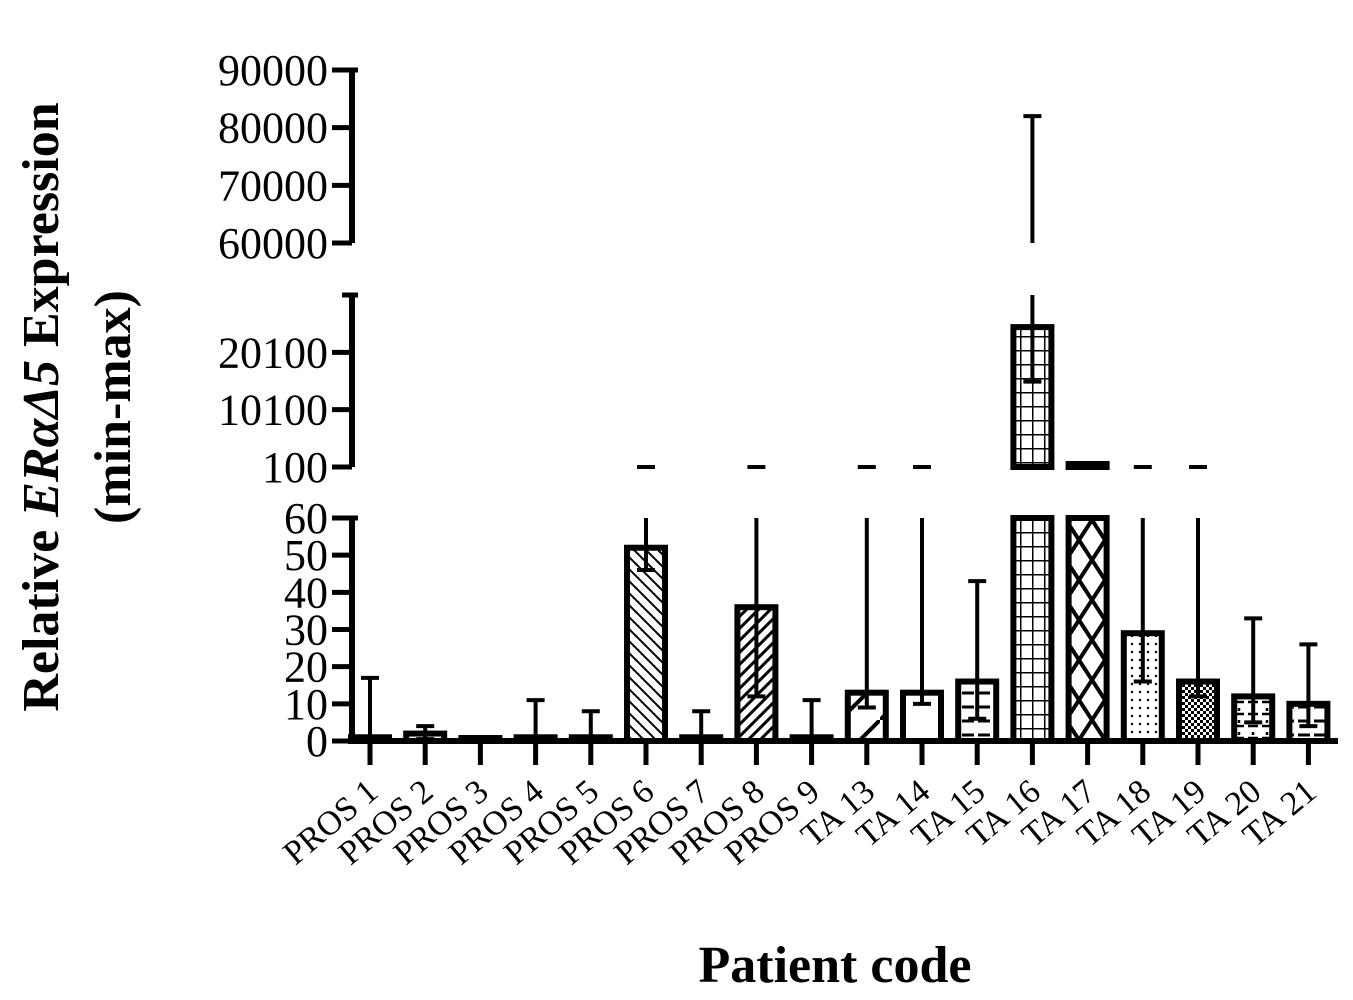 Image resolution: width=1353 pixels, height=1000 pixels. What do you see at coordinates (306, 630) in the screenshot?
I see `y-tick-label: 30` at bounding box center [306, 630].